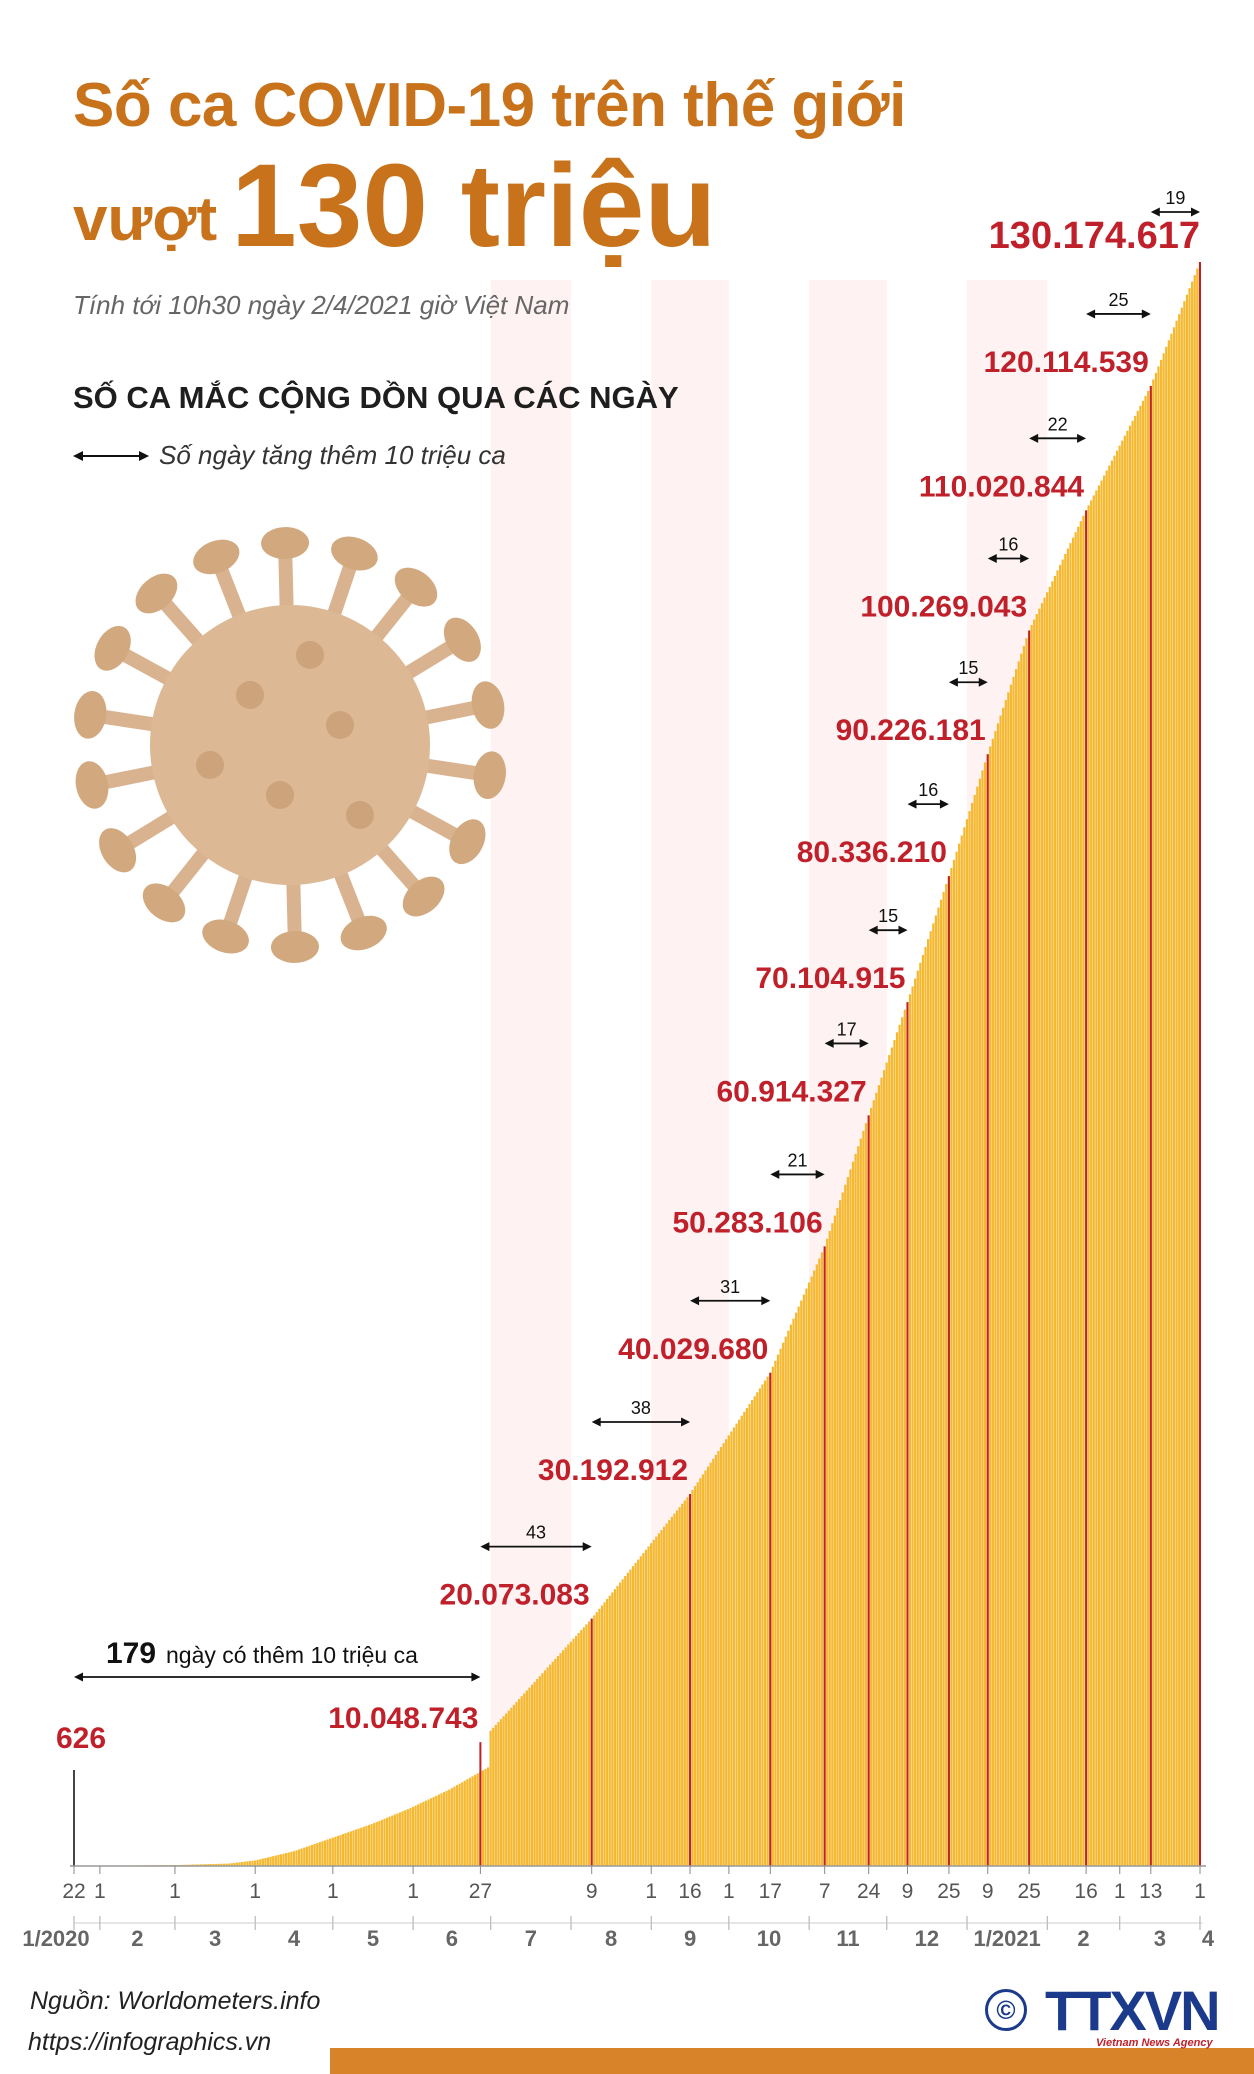 This screenshot has width=1254, height=2074. What do you see at coordinates (530, 1073) in the screenshot?
I see `month-shade` at bounding box center [530, 1073].